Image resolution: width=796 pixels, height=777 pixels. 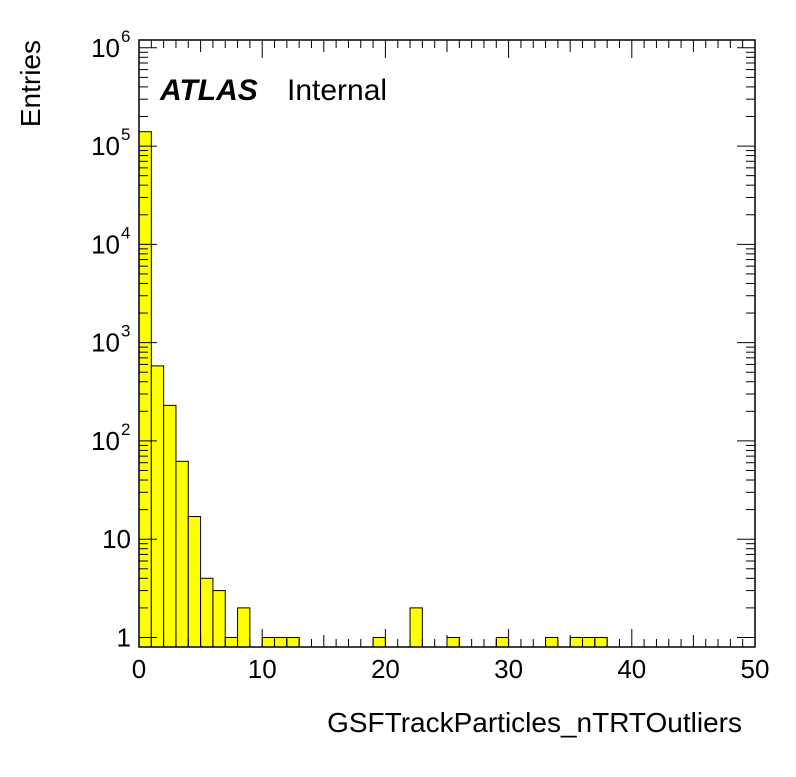 What do you see at coordinates (125, 134) in the screenshot?
I see `y-tick-exponent: 5` at bounding box center [125, 134].